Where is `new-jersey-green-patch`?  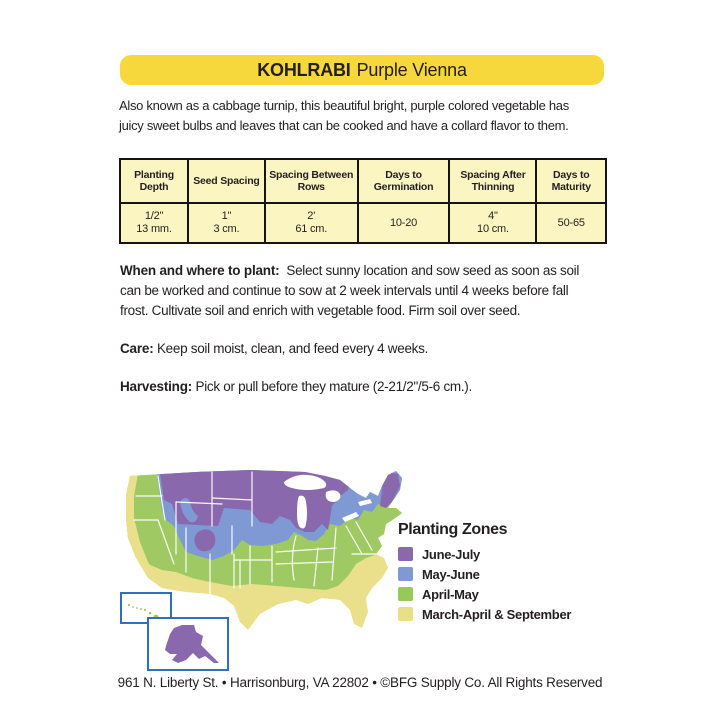 new-jersey-green-patch is located at coordinates (378, 527).